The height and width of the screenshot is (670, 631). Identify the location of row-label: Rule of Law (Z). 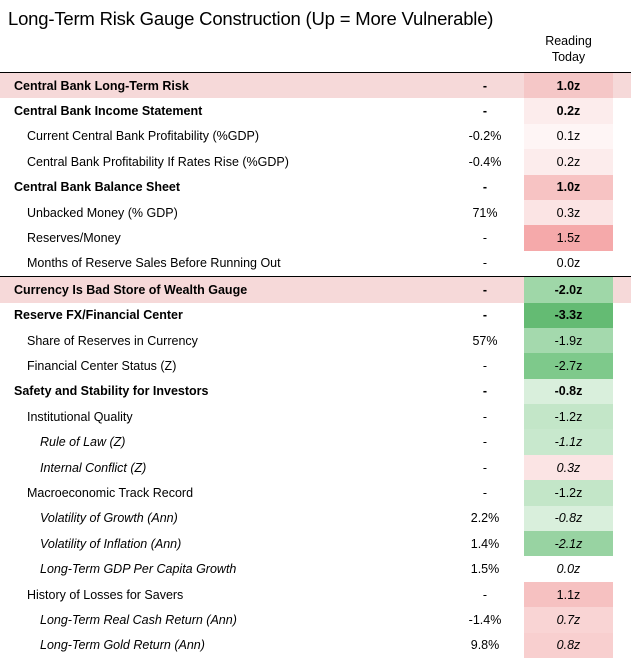
(83, 442).